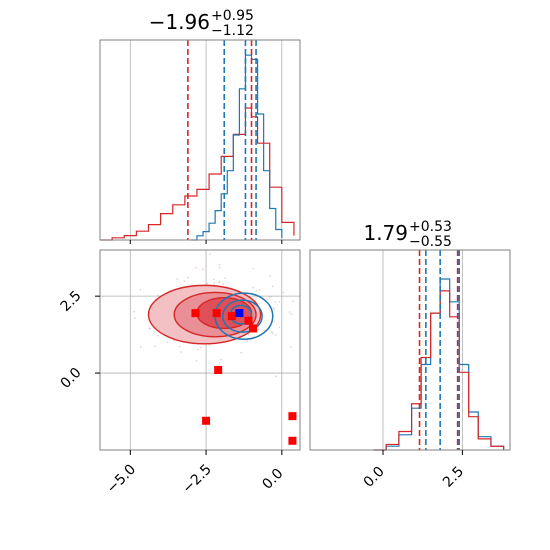  What do you see at coordinates (439, 370) in the screenshot?
I see `marginal2-red-histogram` at bounding box center [439, 370].